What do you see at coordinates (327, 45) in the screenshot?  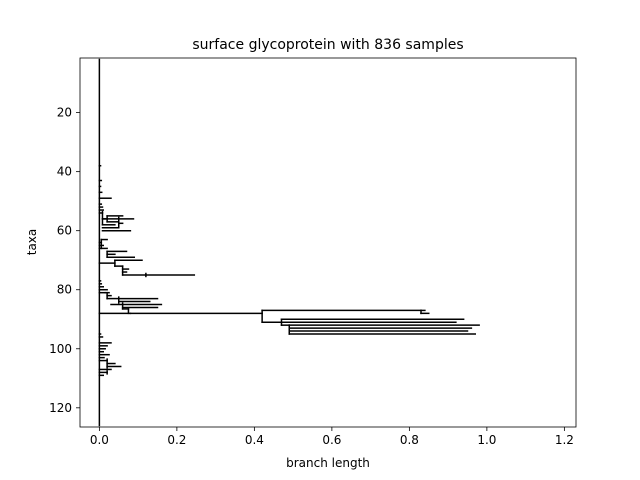 I see `chart-title: surface glycoprotein with 836 samples` at bounding box center [327, 45].